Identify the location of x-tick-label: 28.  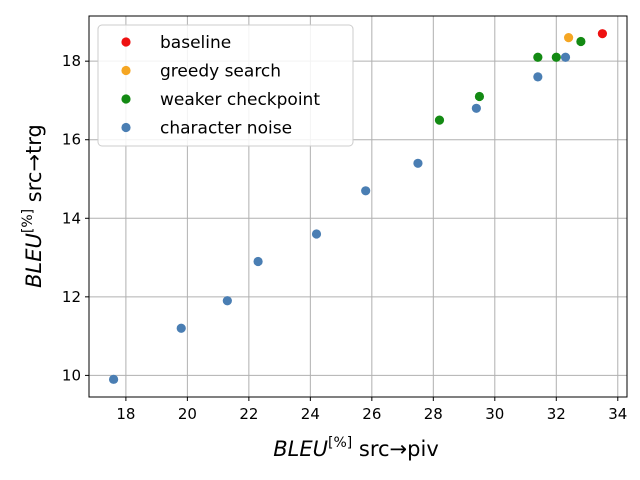
(433, 414).